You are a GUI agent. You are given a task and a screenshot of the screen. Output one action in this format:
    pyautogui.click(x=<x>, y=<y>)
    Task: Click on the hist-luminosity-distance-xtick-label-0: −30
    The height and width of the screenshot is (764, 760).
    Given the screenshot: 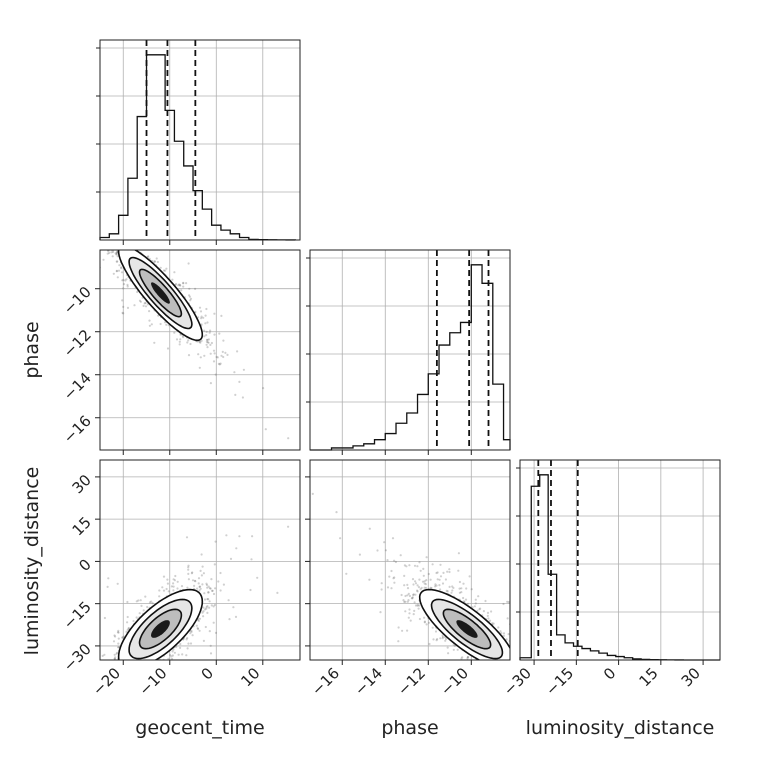 What is the action you would take?
    pyautogui.click(x=517, y=681)
    